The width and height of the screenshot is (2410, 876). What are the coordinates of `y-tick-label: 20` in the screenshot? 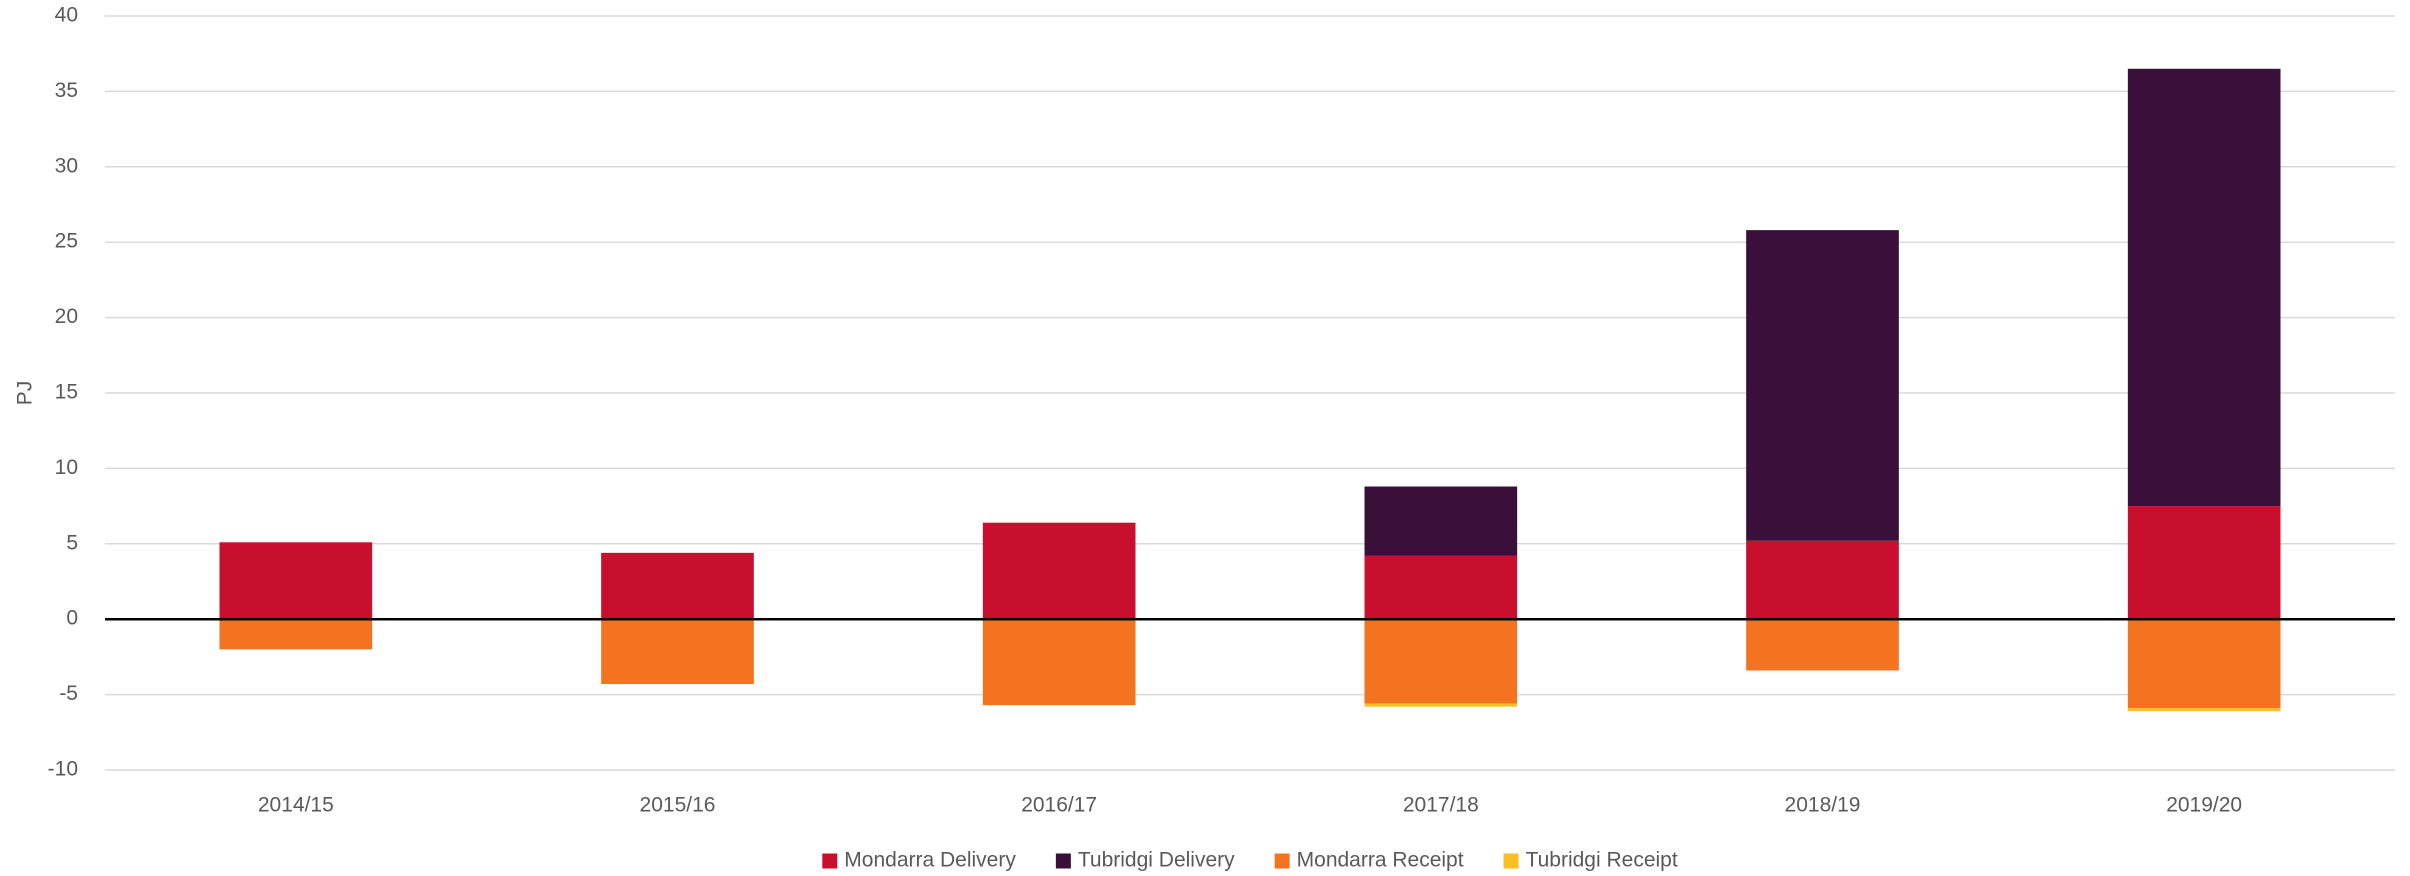 It's located at (66, 316).